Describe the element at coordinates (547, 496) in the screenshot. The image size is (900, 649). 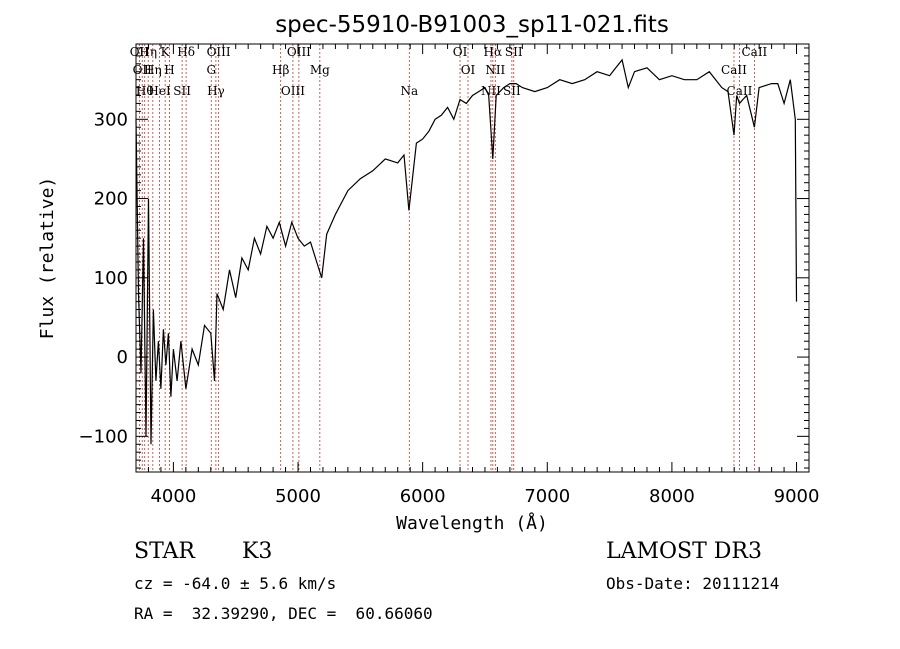
I see `x-tick-label: 7000` at that location.